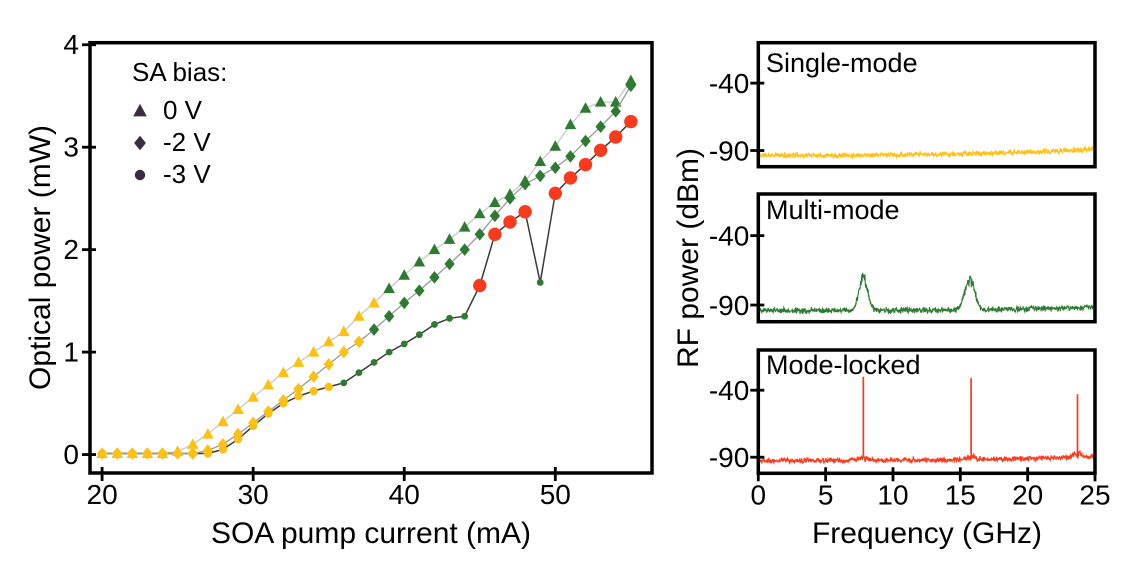  What do you see at coordinates (180, 72) in the screenshot?
I see `legend-title: SA bias:` at bounding box center [180, 72].